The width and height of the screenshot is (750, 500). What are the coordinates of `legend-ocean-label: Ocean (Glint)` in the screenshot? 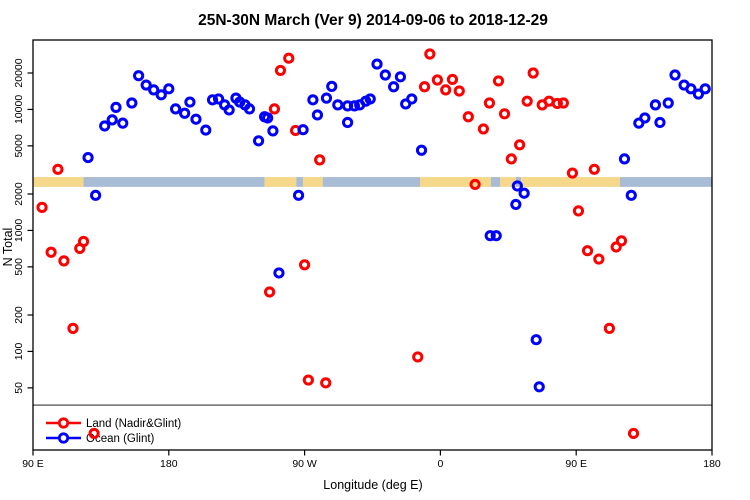 It's located at (120, 439).